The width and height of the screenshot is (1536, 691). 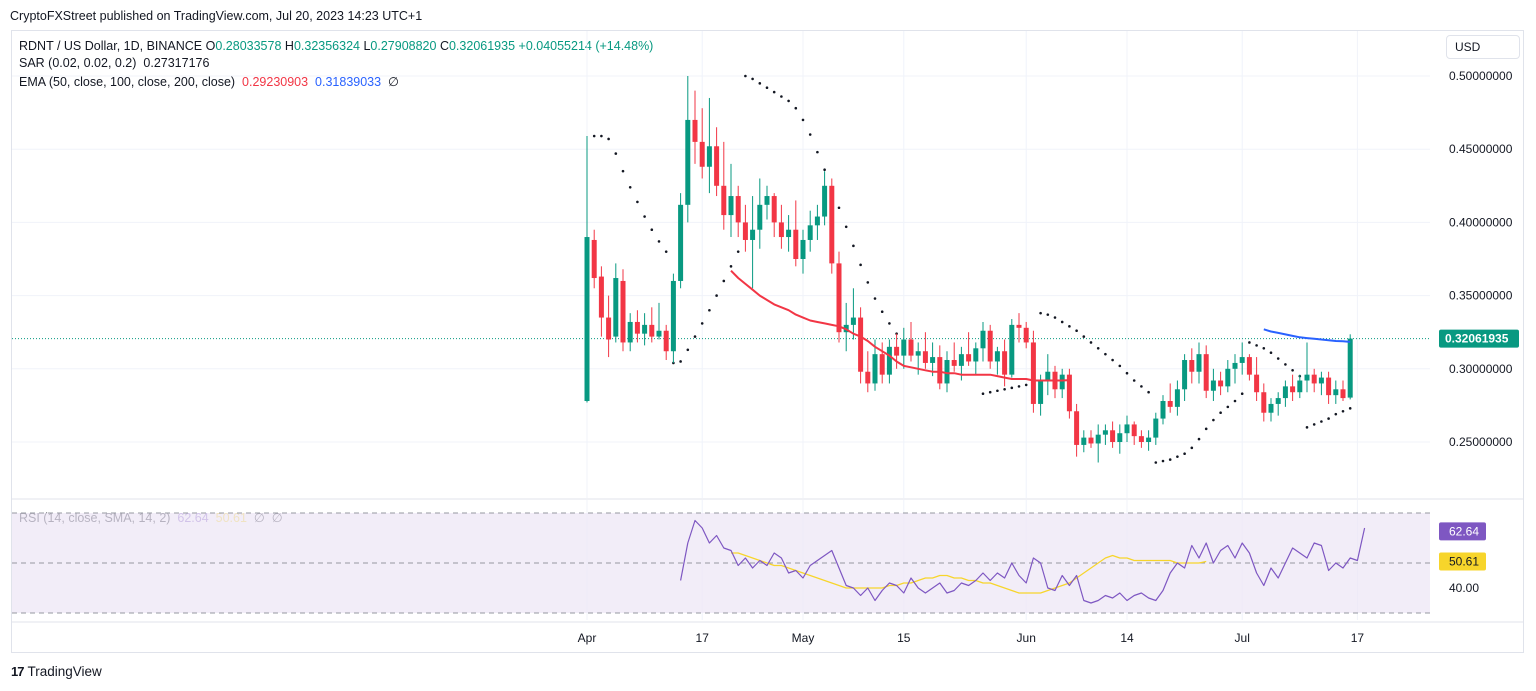 I want to click on symbol-title: RDNT / US Dollar, 1D, BINANCE, so click(x=111, y=46).